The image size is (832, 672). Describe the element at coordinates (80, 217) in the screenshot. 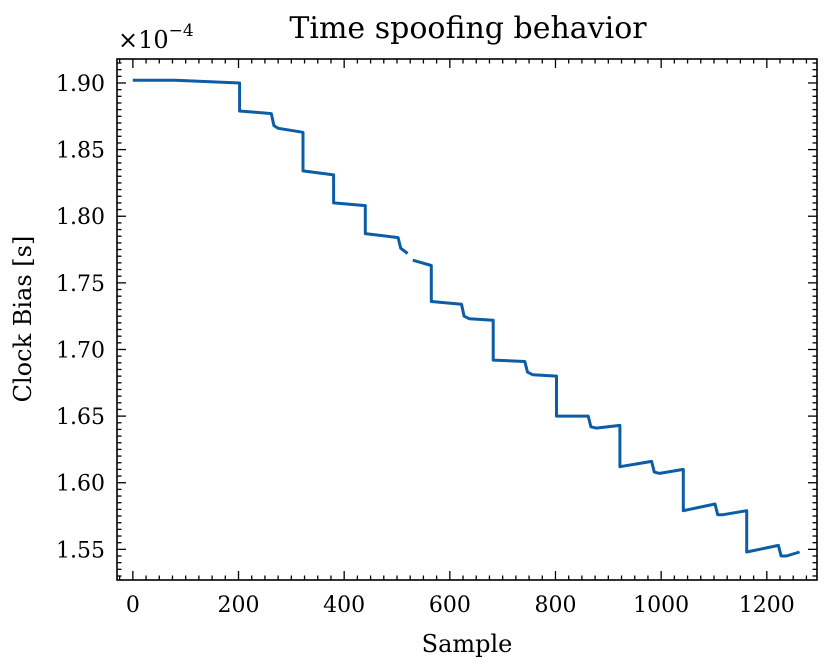

I see `y-tick-label: 1.80` at that location.